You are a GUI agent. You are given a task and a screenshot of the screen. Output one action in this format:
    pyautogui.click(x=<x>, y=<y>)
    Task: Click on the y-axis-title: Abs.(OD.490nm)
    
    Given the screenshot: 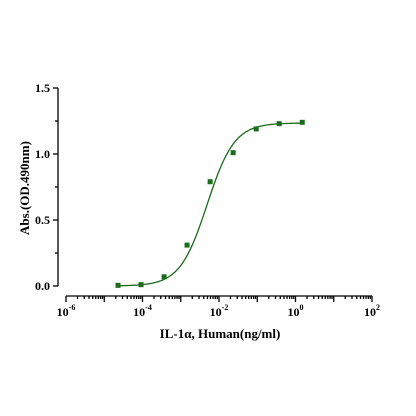 What is the action you would take?
    pyautogui.click(x=24, y=188)
    